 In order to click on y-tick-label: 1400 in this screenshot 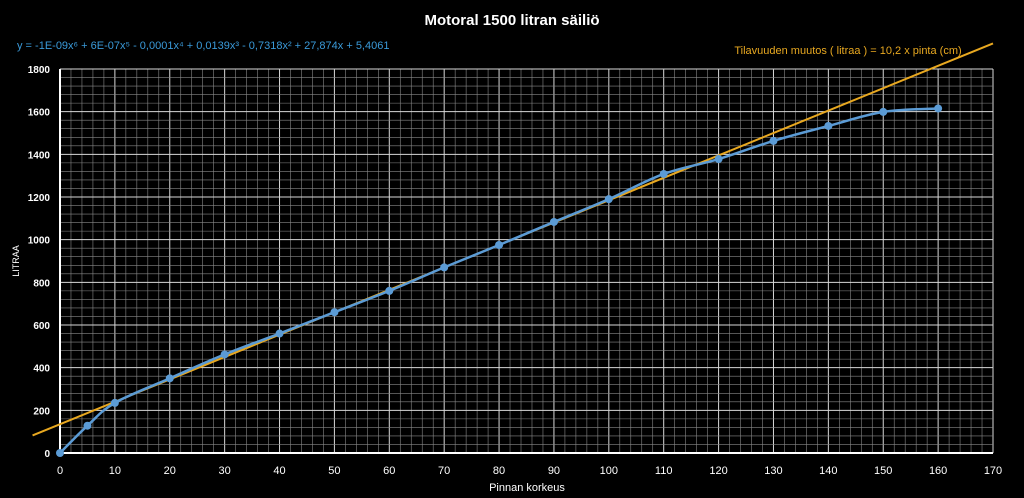, I will do `click(39, 155)`.